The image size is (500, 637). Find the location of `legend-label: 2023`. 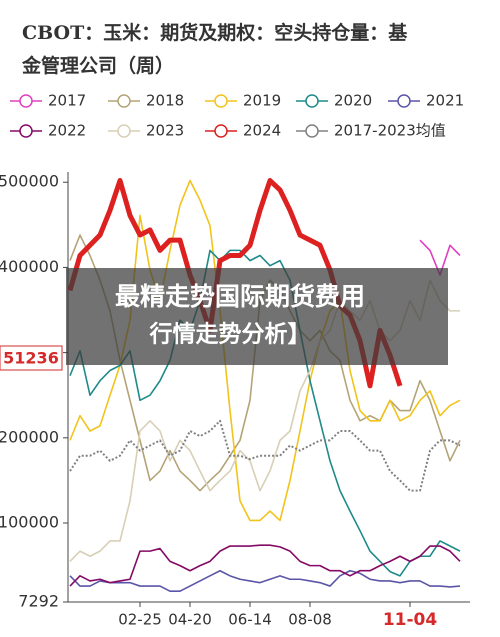

legend-label: 2023 is located at coordinates (165, 131).